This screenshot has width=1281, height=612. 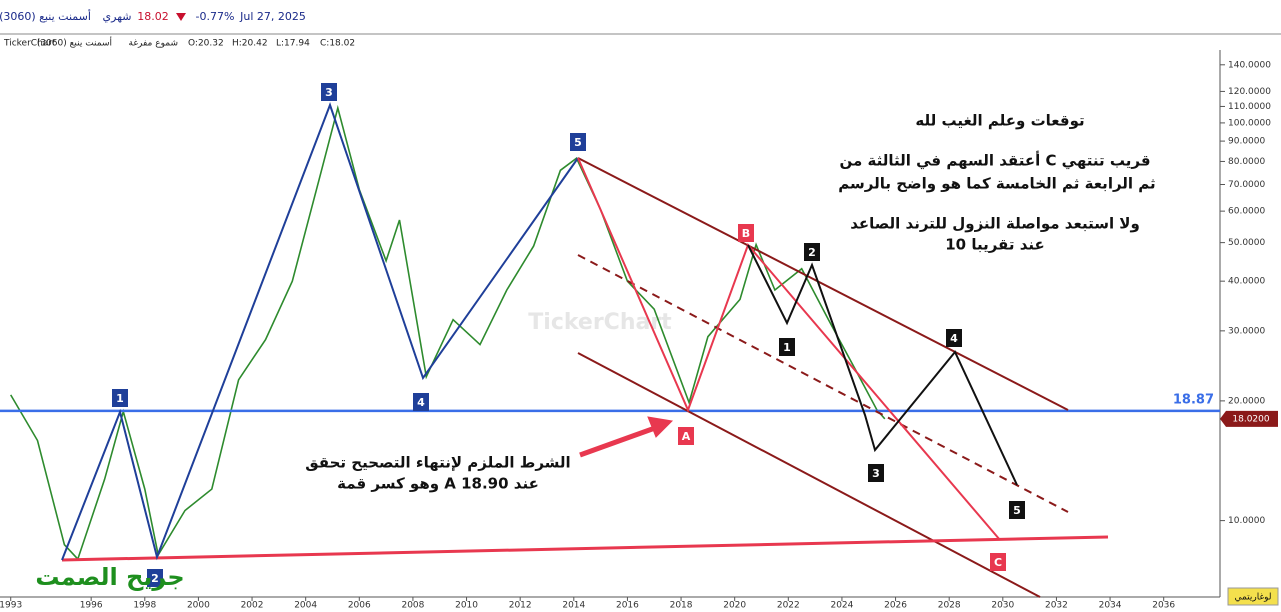 I want to click on x-tick-label: 2024, so click(x=841, y=606).